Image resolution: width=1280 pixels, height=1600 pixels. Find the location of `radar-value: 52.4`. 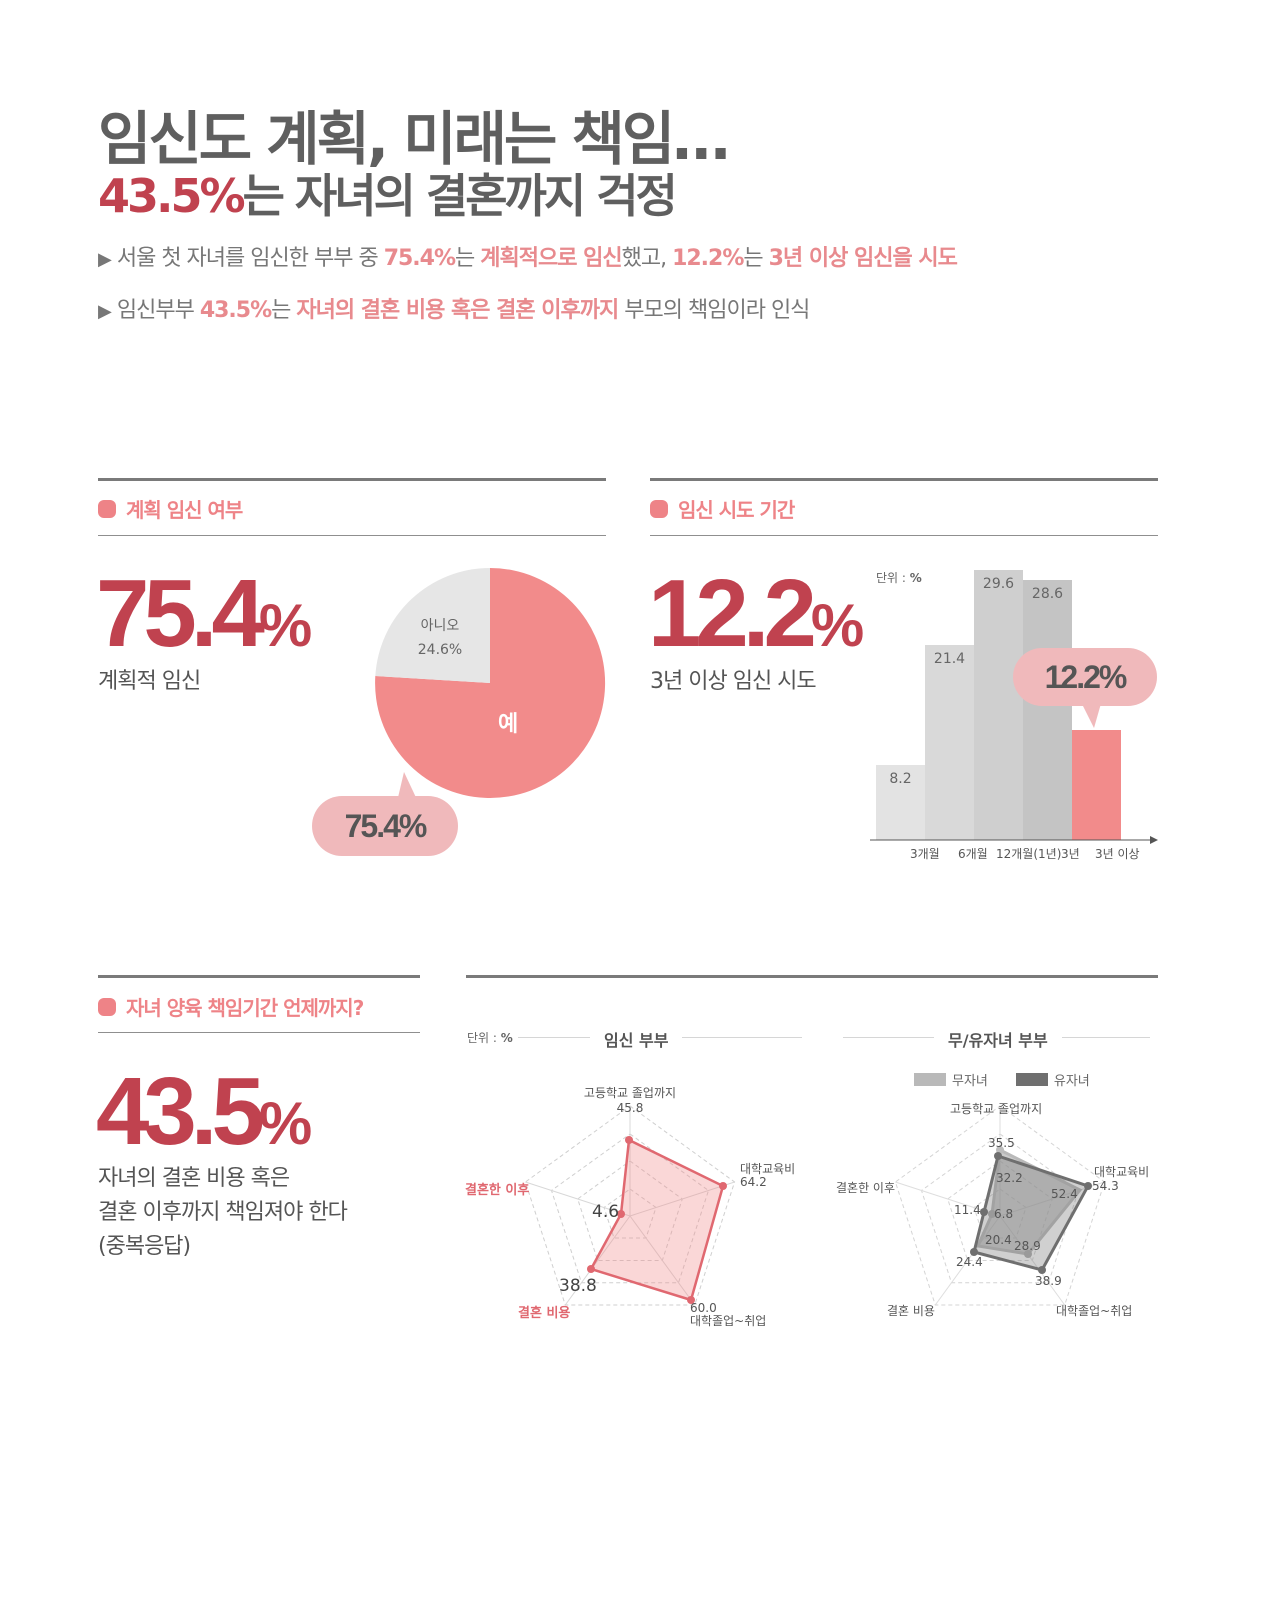

radar-value: 52.4 is located at coordinates (1064, 1194).